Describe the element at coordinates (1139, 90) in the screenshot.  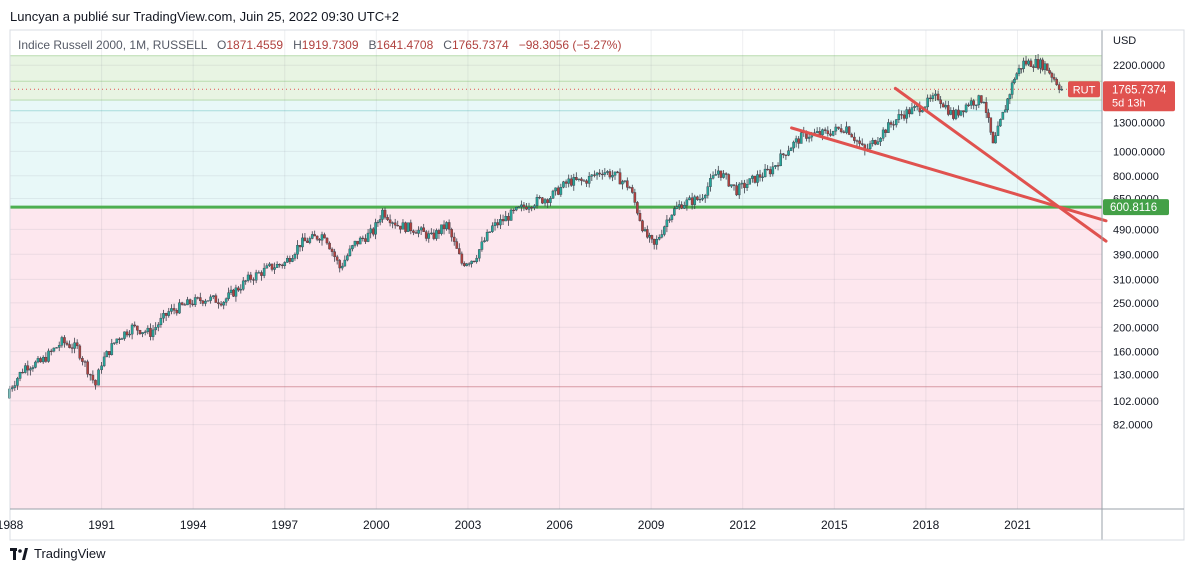
I see `last-price-label: 1765.7374` at that location.